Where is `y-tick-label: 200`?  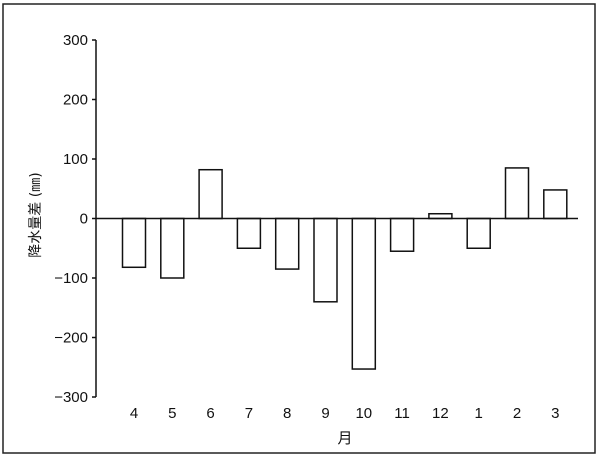
y-tick-label: 200 is located at coordinates (75, 100).